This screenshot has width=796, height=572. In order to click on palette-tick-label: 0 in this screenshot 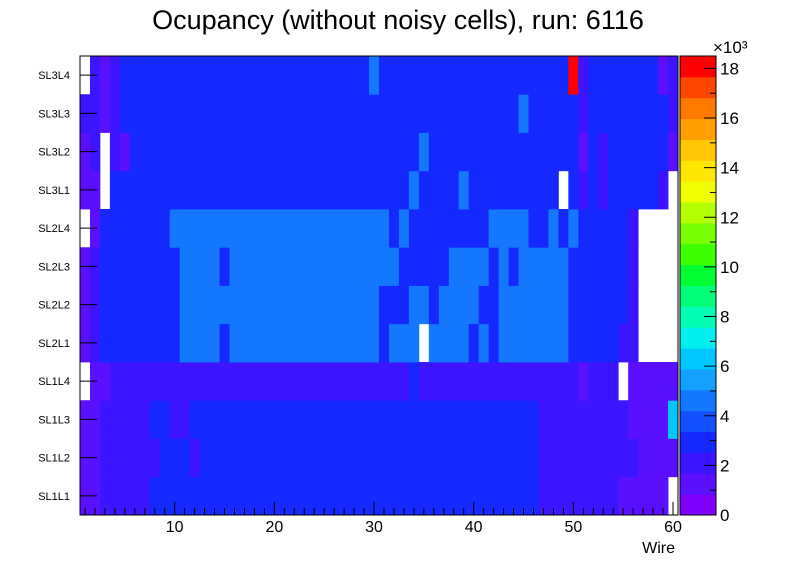, I will do `click(724, 515)`.